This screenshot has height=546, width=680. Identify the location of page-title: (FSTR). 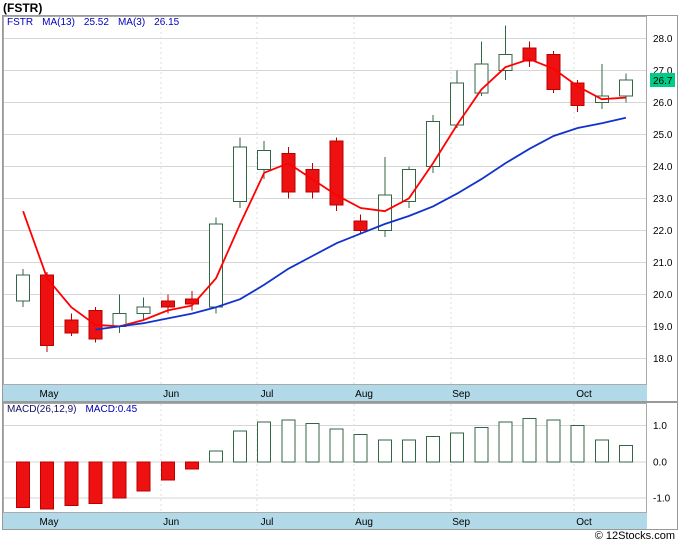
(23, 8).